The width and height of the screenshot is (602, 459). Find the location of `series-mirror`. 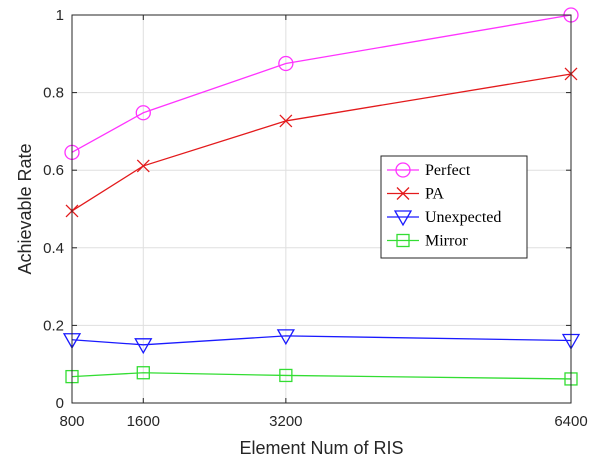

series-mirror is located at coordinates (321, 376).